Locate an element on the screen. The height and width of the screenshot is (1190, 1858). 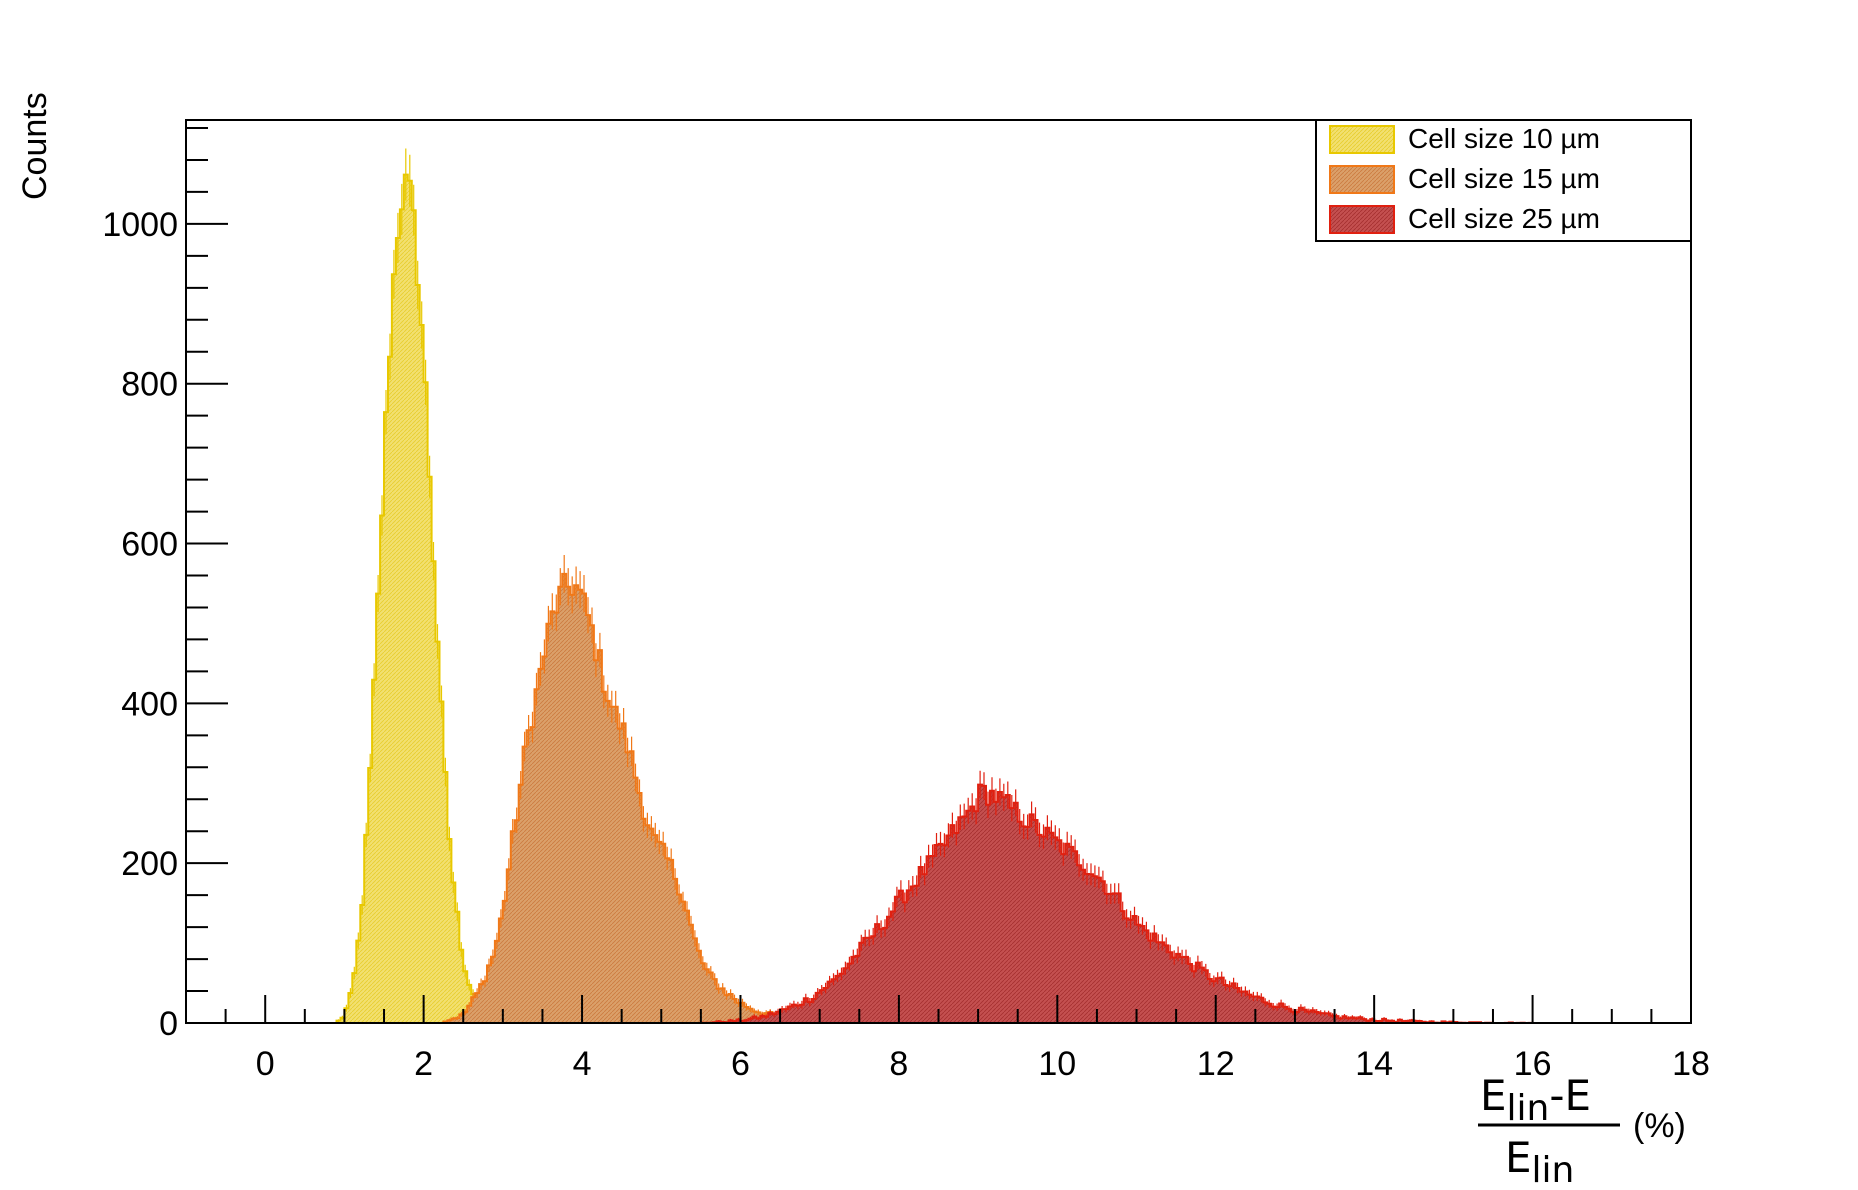
x-axis-numerator: Elin-E is located at coordinates (1535, 1100).